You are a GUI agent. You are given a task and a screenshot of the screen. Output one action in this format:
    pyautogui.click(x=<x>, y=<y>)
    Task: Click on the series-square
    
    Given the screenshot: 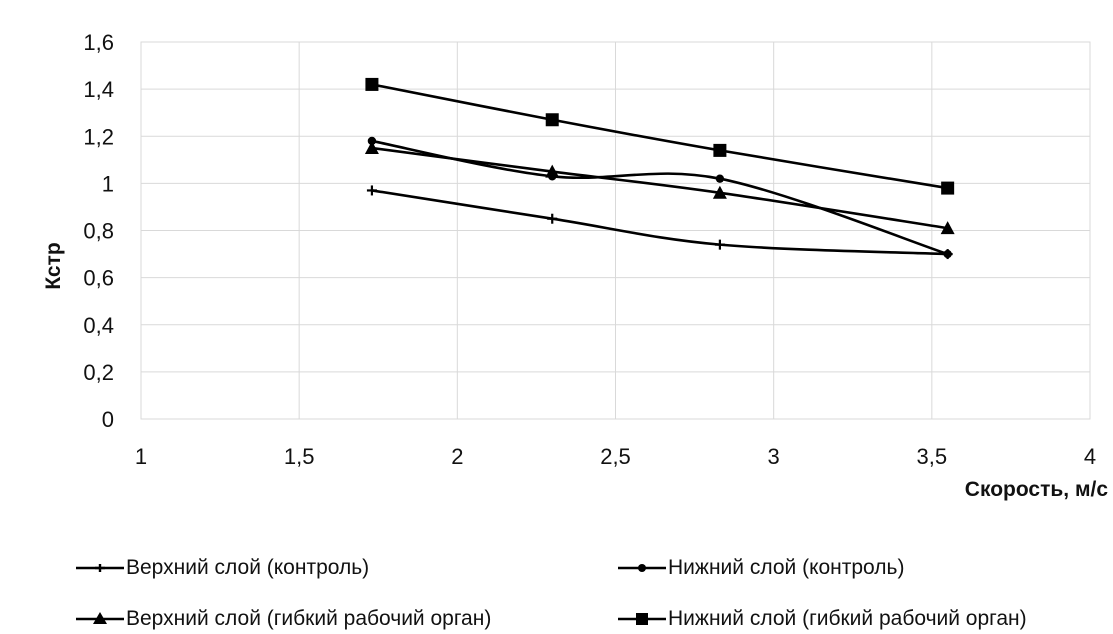 What is the action you would take?
    pyautogui.click(x=660, y=136)
    